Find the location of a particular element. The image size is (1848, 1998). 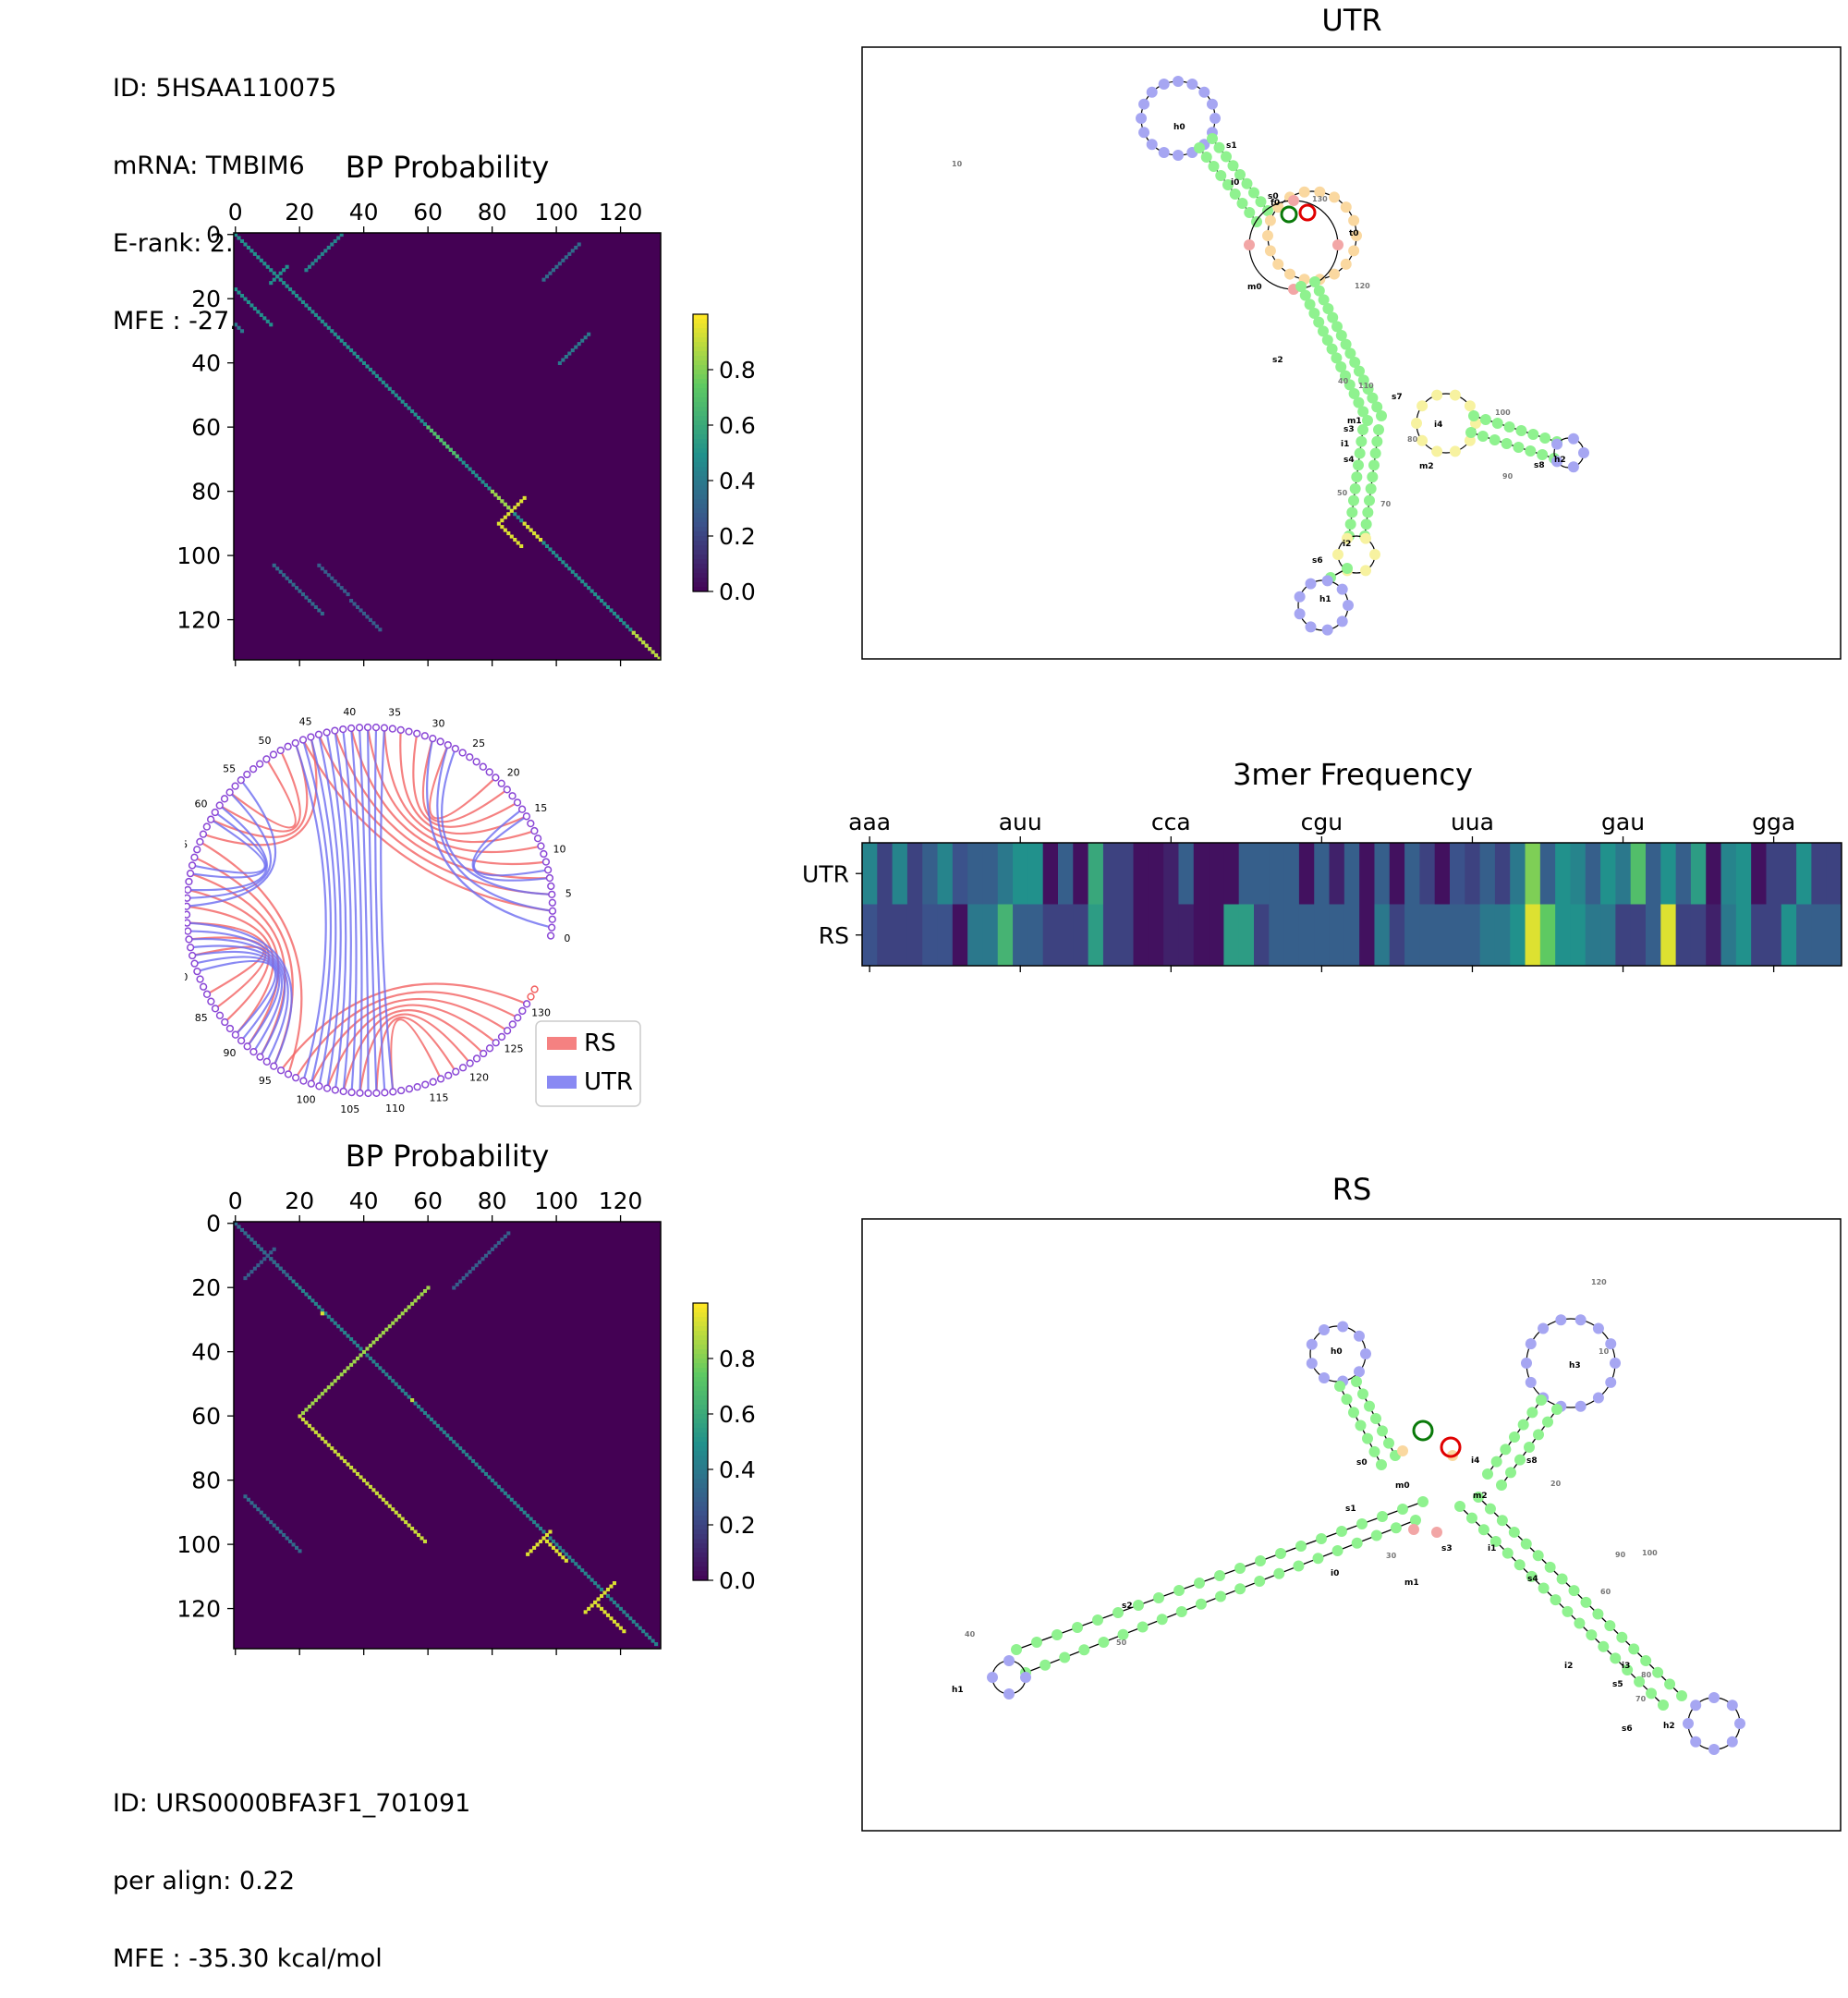

kmer-row-label: RS is located at coordinates (834, 935).